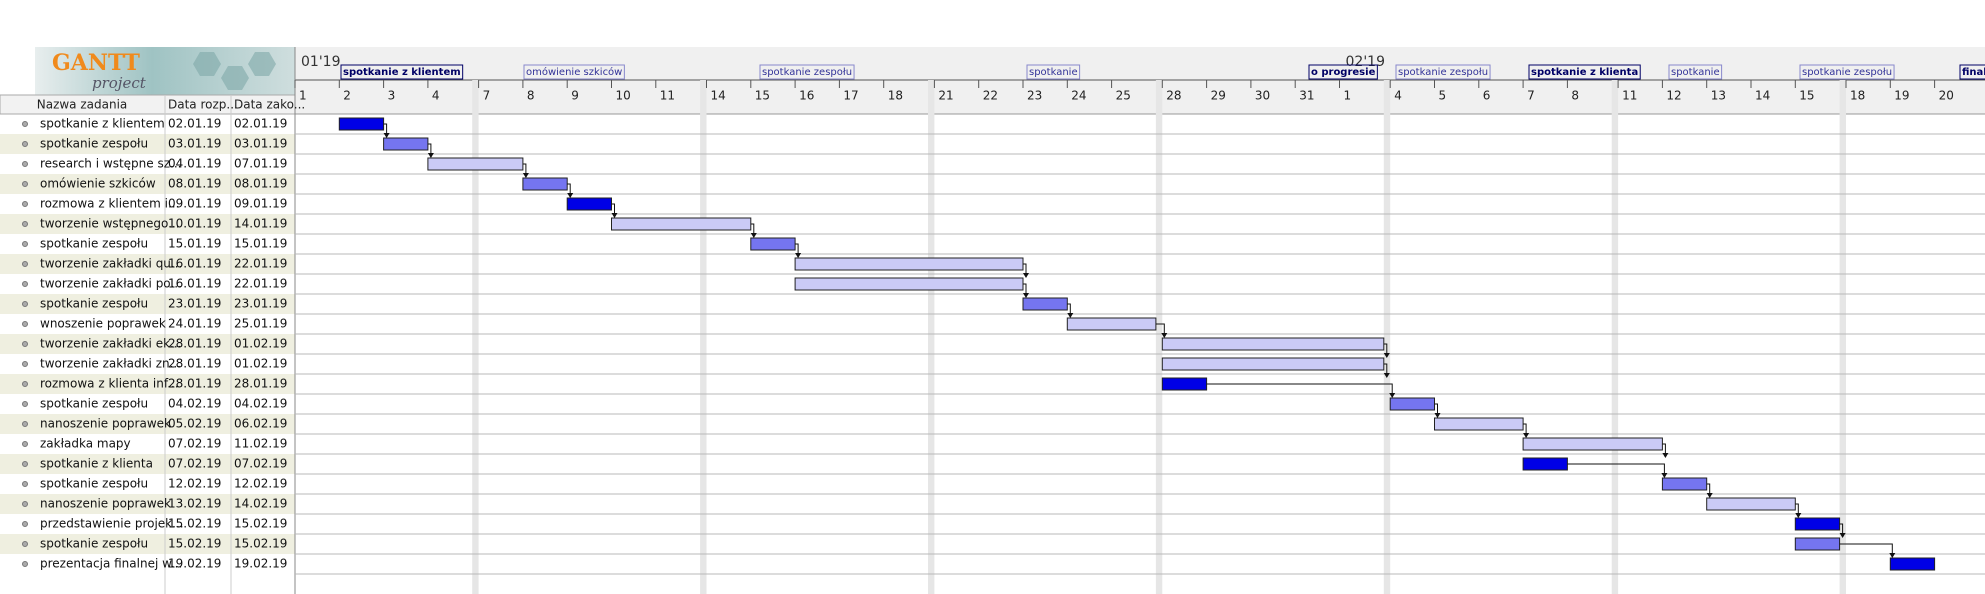 The height and width of the screenshot is (594, 1985). Describe the element at coordinates (260, 304) in the screenshot. I see `task-end: 23.01.19` at that location.